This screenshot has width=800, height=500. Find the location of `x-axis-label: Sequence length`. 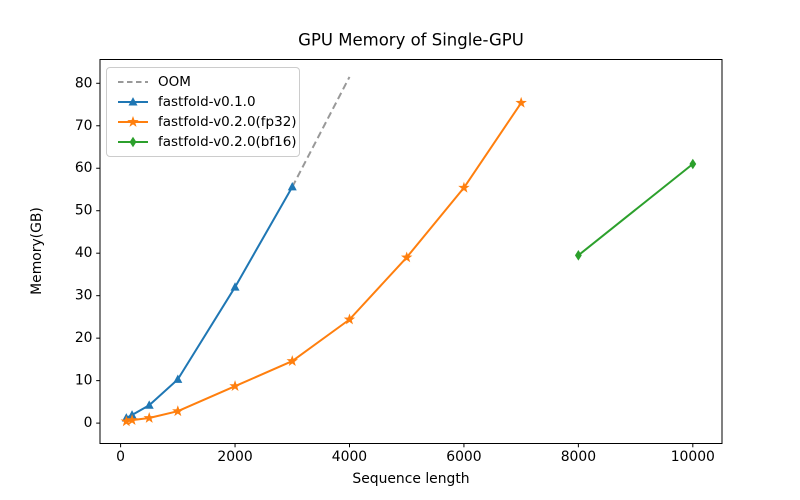

x-axis-label: Sequence length is located at coordinates (410, 479).